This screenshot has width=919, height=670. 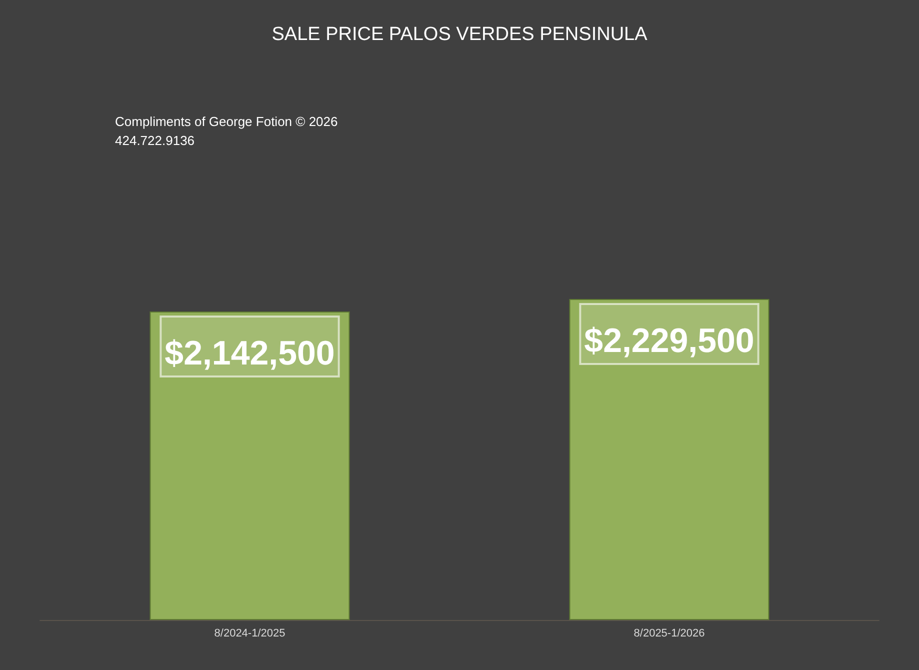 I want to click on text: Compliments of George Fotion © 2026, so click(x=226, y=121).